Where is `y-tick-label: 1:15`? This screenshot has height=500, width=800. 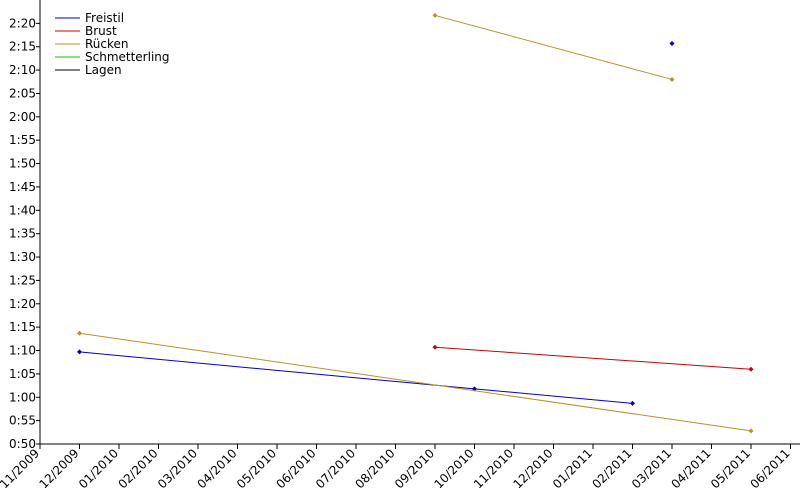
y-tick-label: 1:15 is located at coordinates (22, 327).